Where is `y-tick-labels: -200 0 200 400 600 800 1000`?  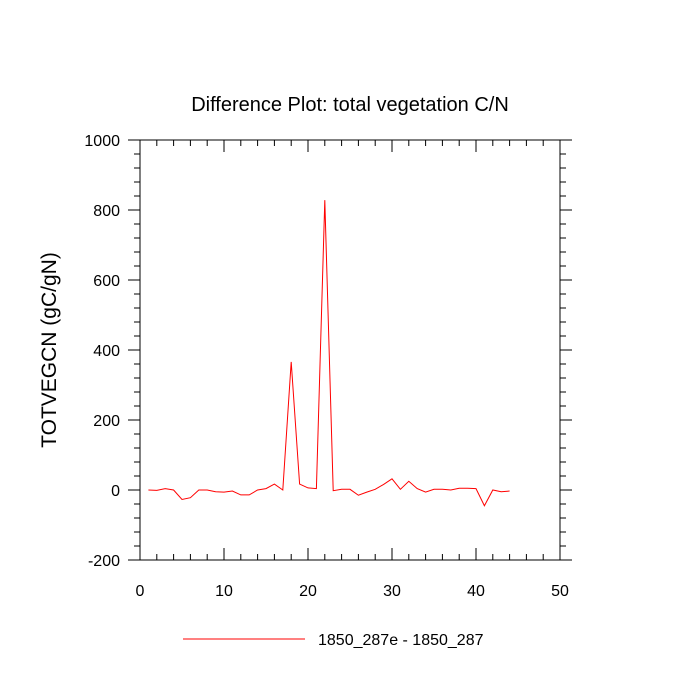 y-tick-labels: -200 0 200 400 600 800 1000 is located at coordinates (102, 351).